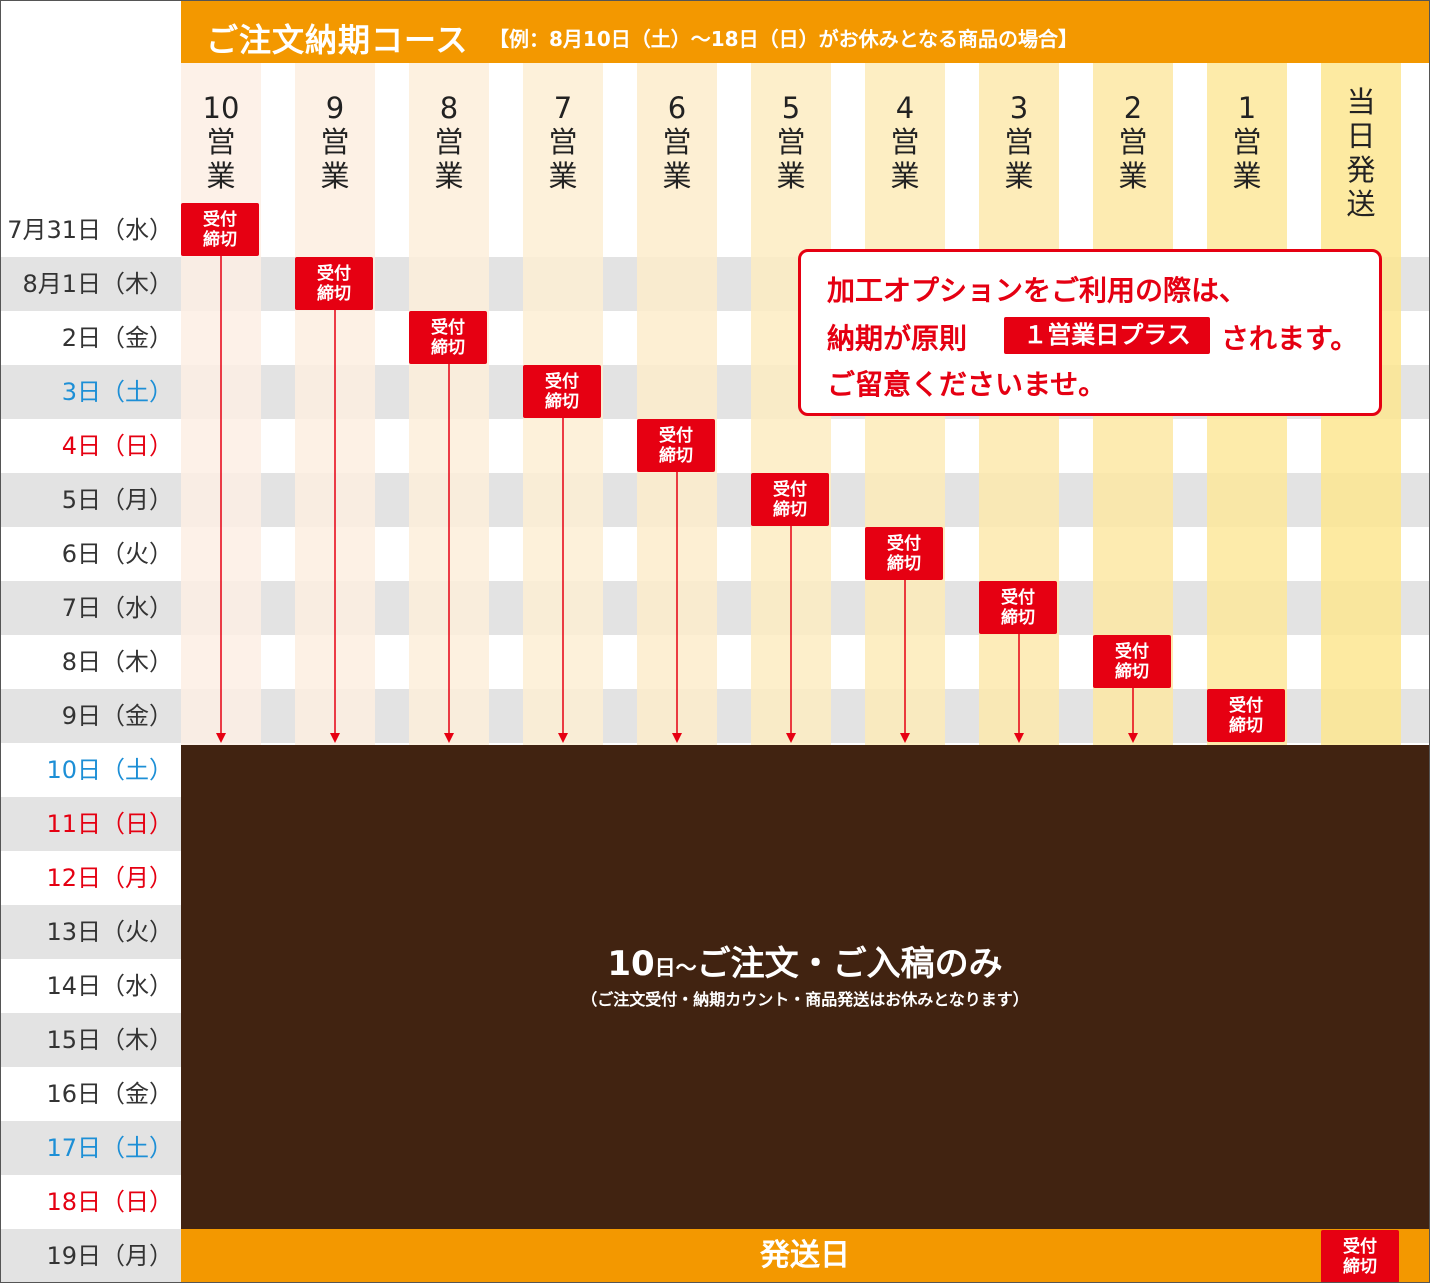  Describe the element at coordinates (1037, 290) in the screenshot. I see `callout-line1: 加工オプションをご利用の際は、` at that location.